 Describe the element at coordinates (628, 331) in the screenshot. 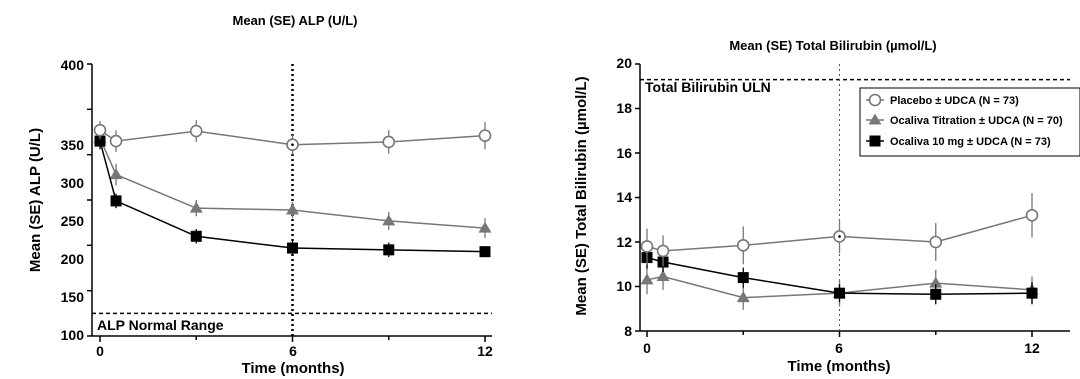

I see `bilirubin-y-tick-8: 8` at that location.